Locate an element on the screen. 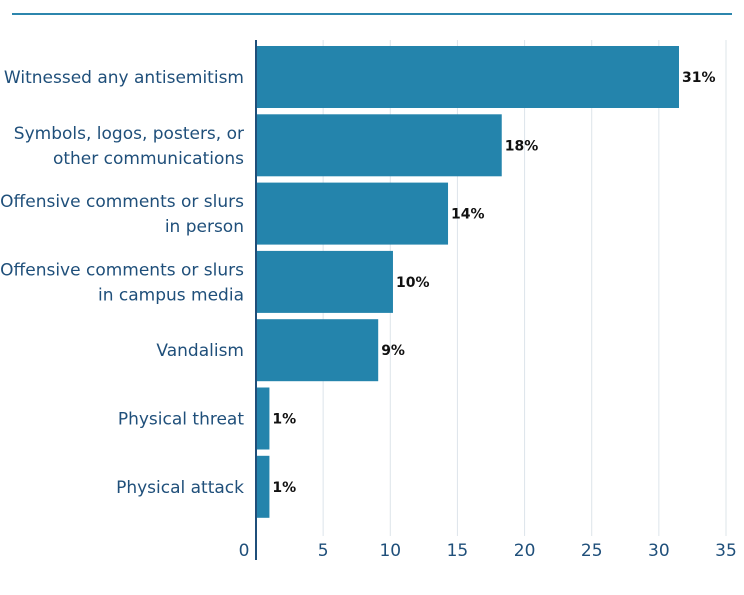 This screenshot has width=744, height=595. data-label: 9% is located at coordinates (393, 351).